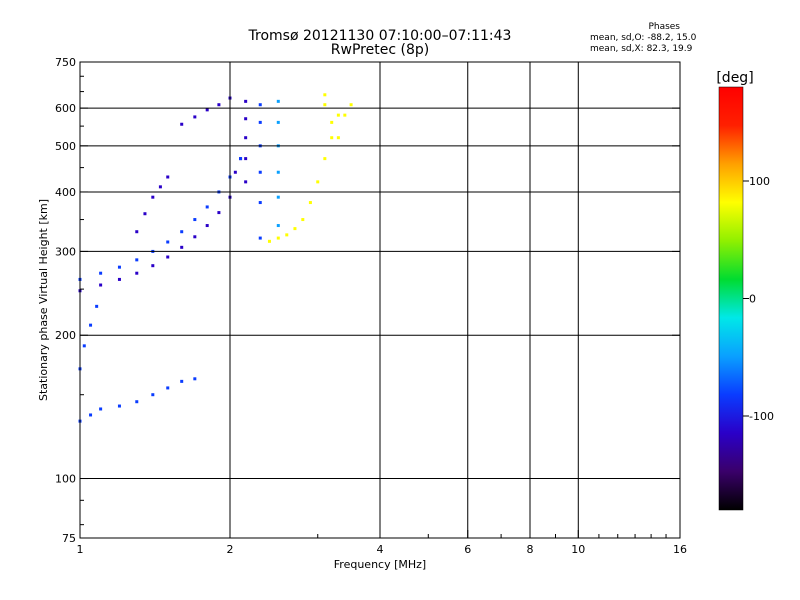 The image size is (800, 600). I want to click on colorbar-tick-label: 0, so click(752, 299).